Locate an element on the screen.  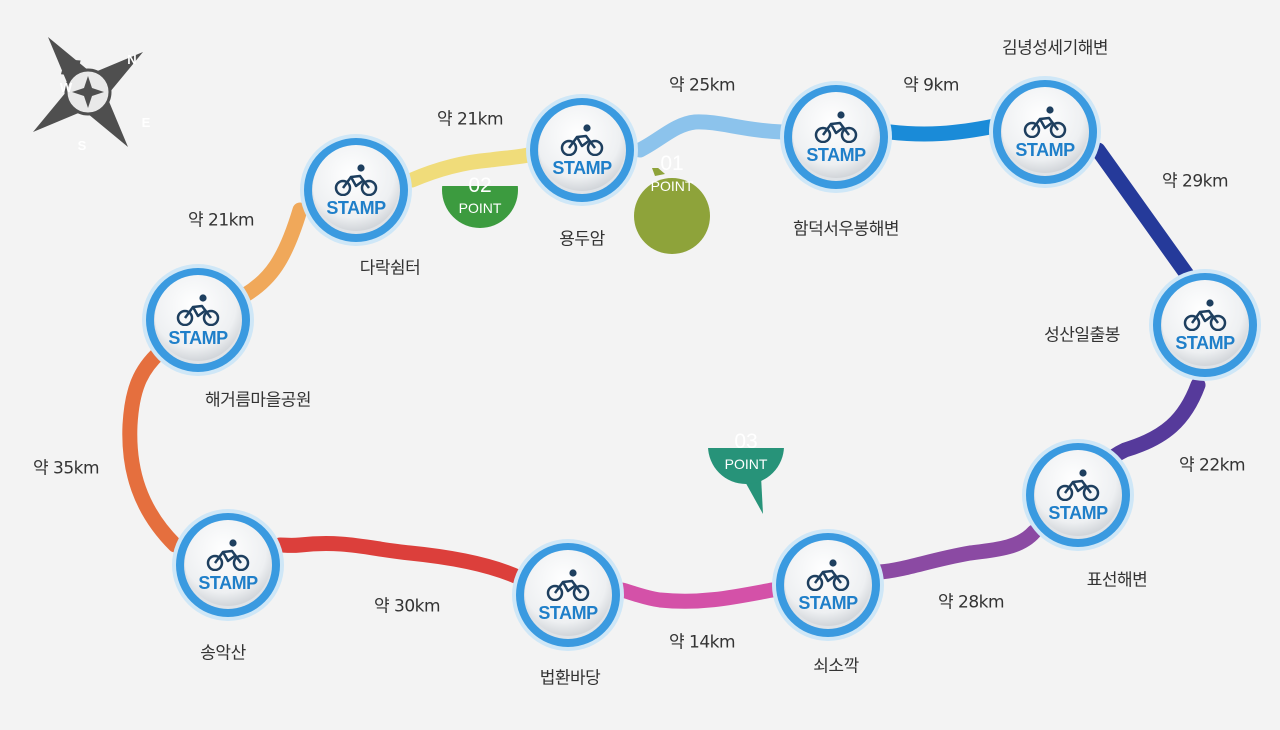
distance-label: 약 29km is located at coordinates (1195, 181).